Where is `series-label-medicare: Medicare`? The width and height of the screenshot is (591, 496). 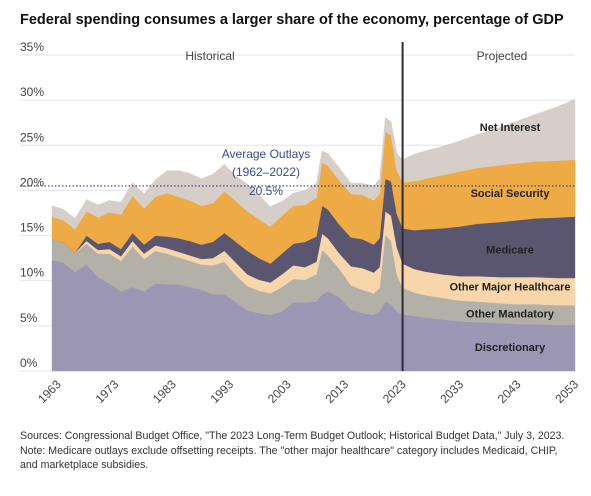 series-label-medicare: Medicare is located at coordinates (510, 250).